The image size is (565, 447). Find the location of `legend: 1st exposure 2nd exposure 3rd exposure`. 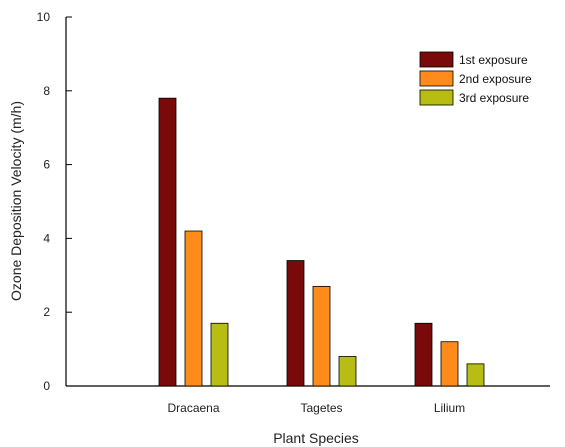

legend: 1st exposure 2nd exposure 3rd exposure is located at coordinates (475, 78).